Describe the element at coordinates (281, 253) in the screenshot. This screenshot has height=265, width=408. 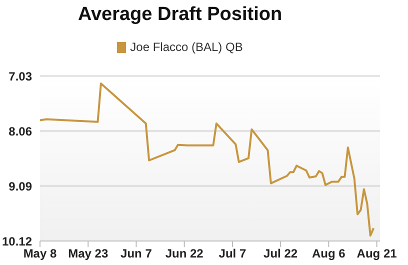
I see `x-tick-label: Jul 22` at that location.